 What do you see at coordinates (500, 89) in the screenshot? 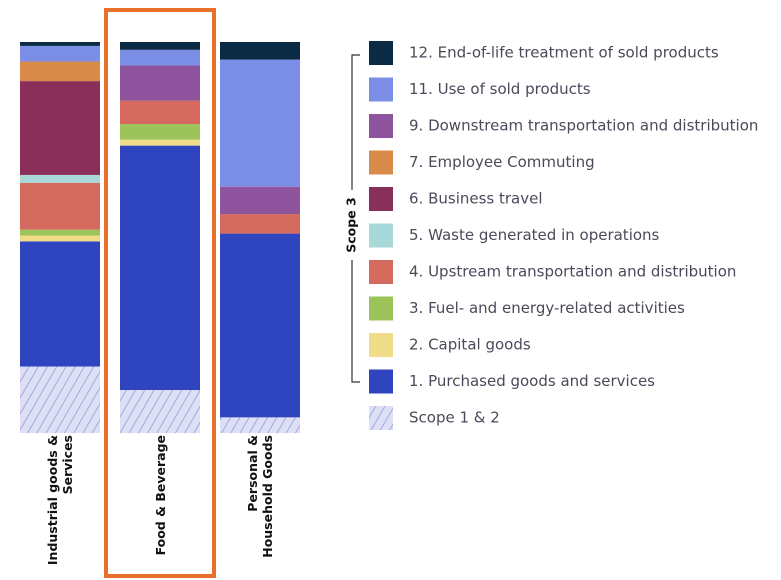
I see `legend-label: 11. Use of sold products` at bounding box center [500, 89].